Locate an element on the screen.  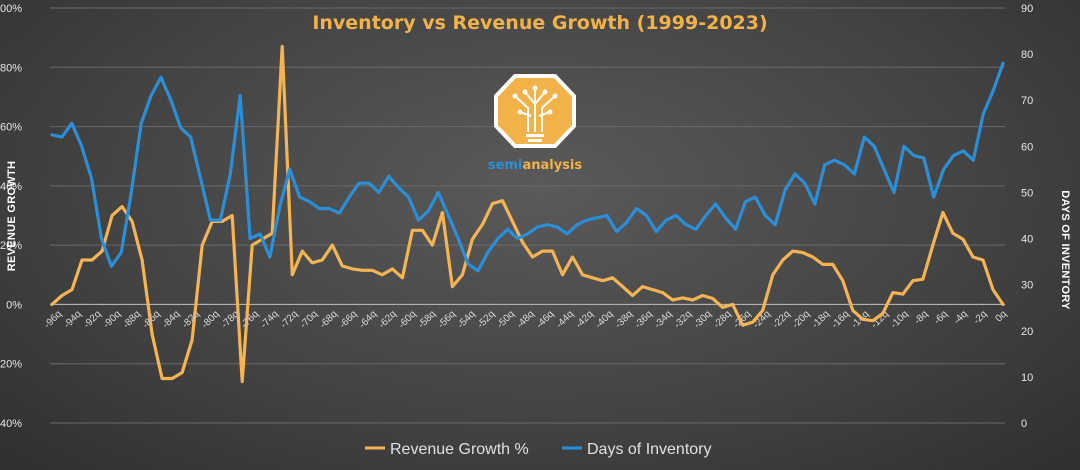
x-tick-label: -62q is located at coordinates (388, 320).